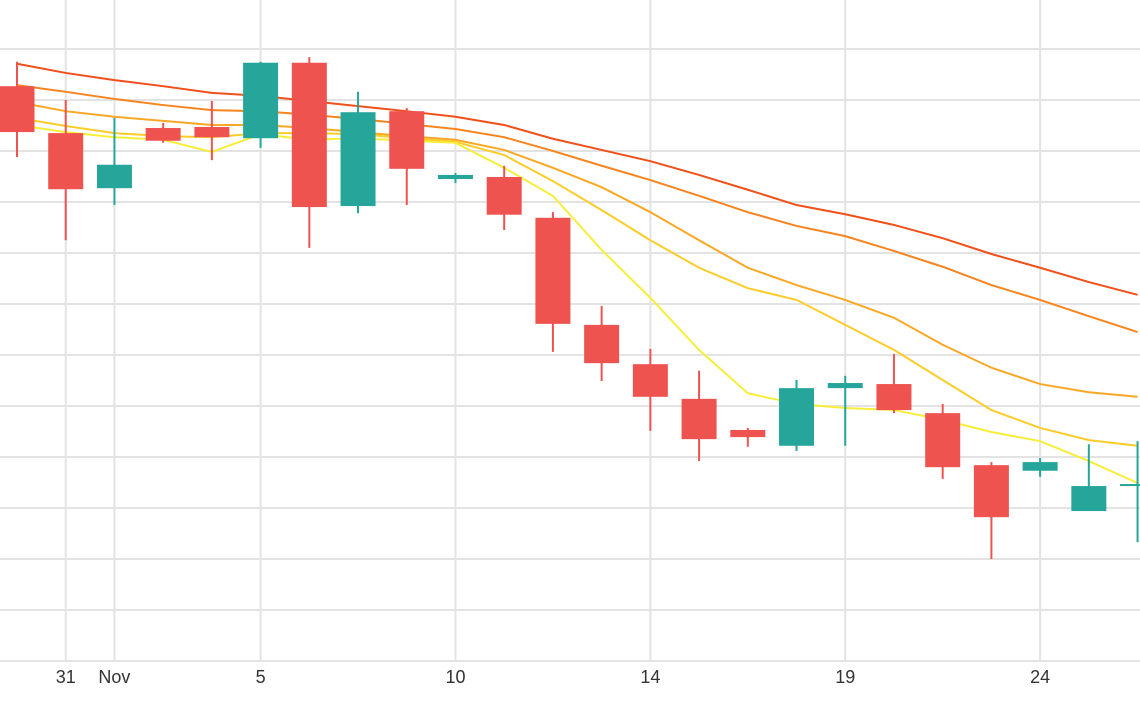 The width and height of the screenshot is (1140, 710). Describe the element at coordinates (66, 677) in the screenshot. I see `x-tick-label: 31` at that location.